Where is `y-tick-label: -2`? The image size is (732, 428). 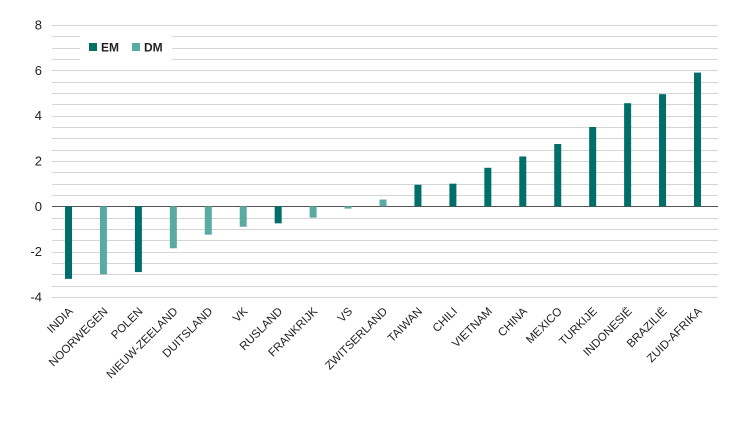
y-tick-label: -2 is located at coordinates (36, 251).